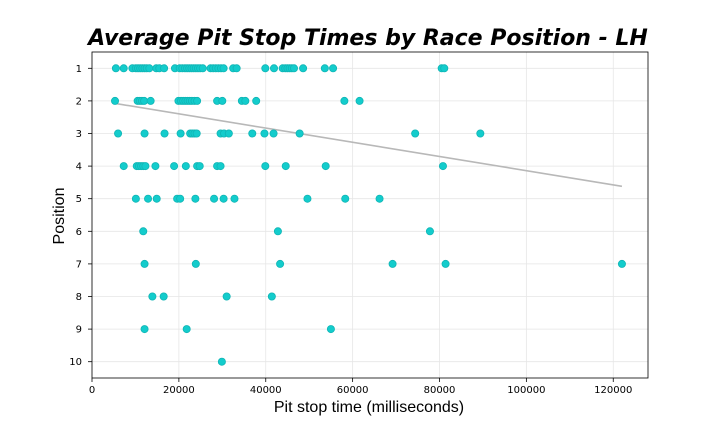  Describe the element at coordinates (440, 390) in the screenshot. I see `x-tick-label: 80000` at that location.